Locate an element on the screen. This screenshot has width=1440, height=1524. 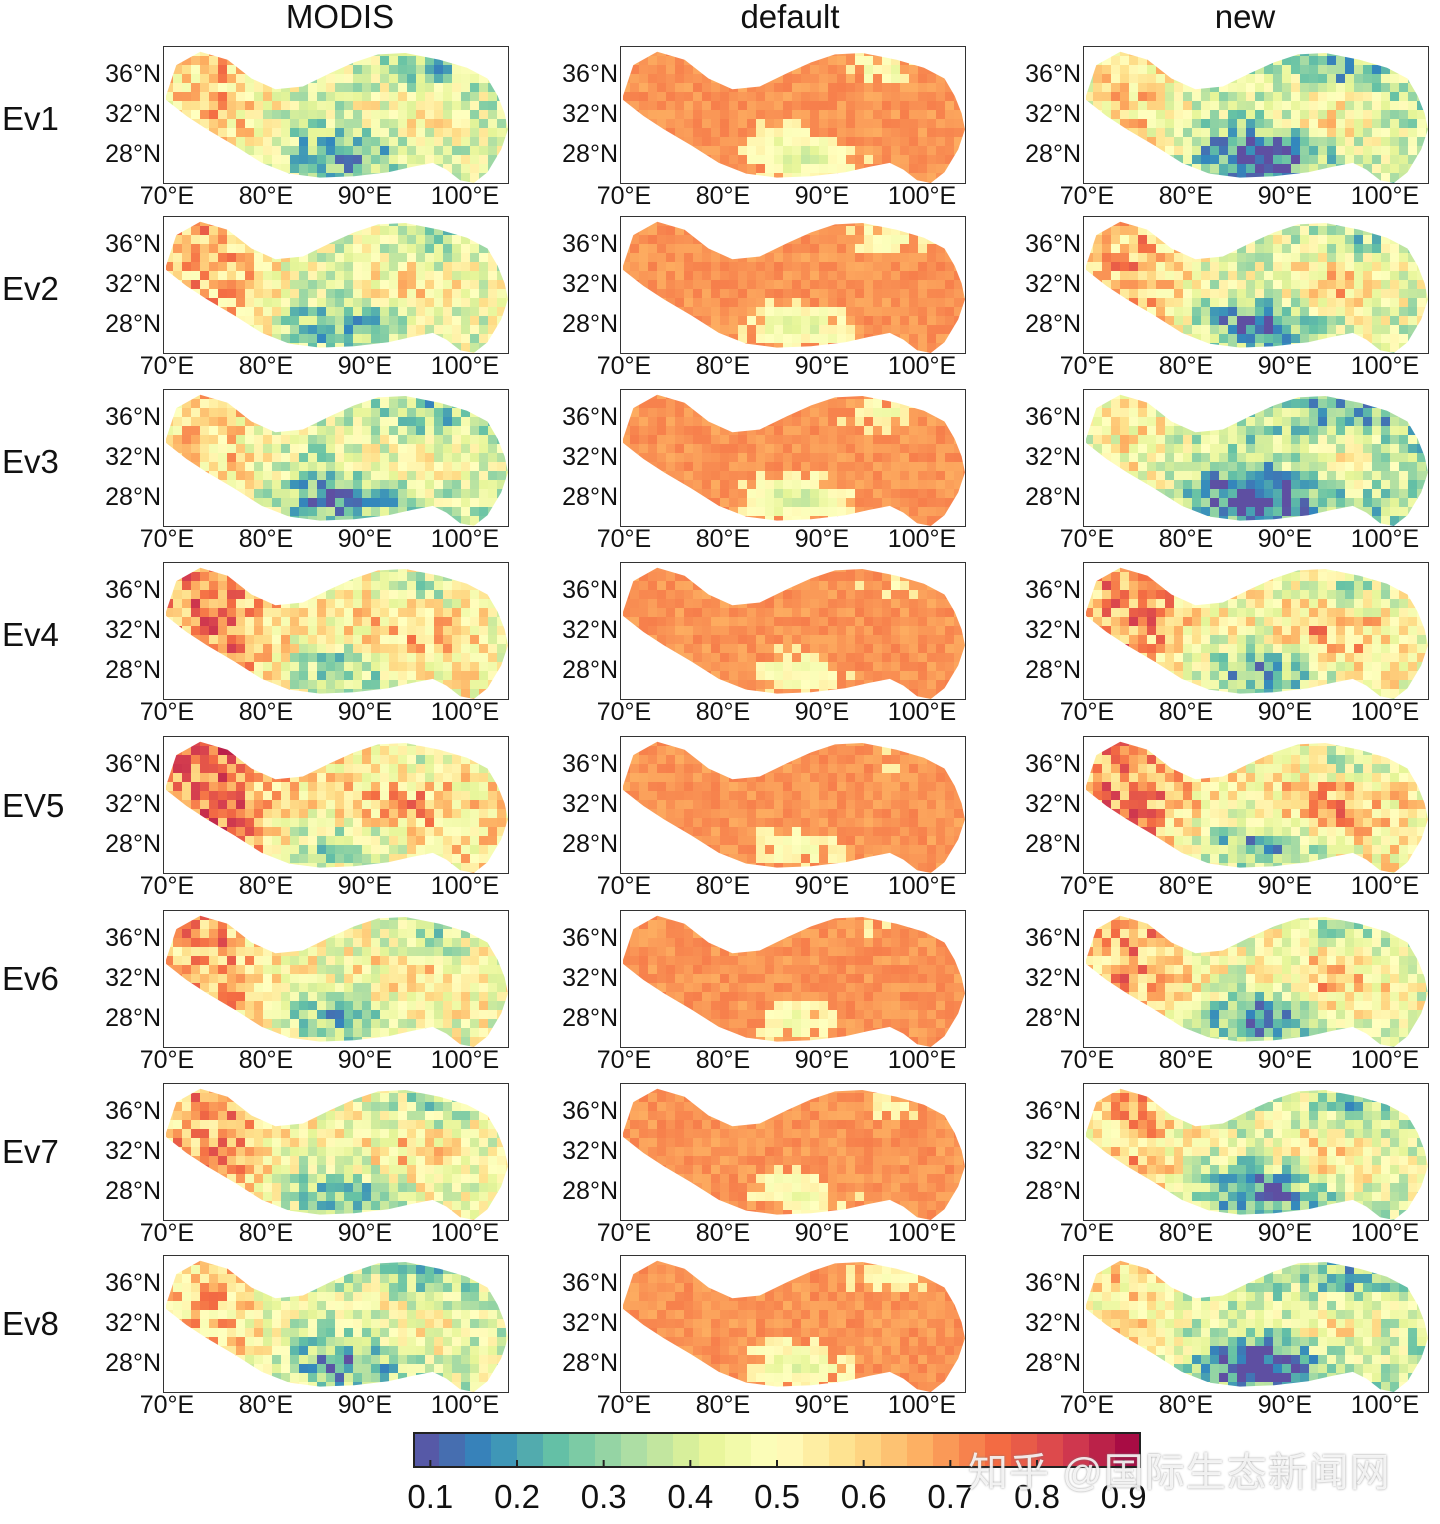
row-label-1: Ev2 is located at coordinates (30, 288).